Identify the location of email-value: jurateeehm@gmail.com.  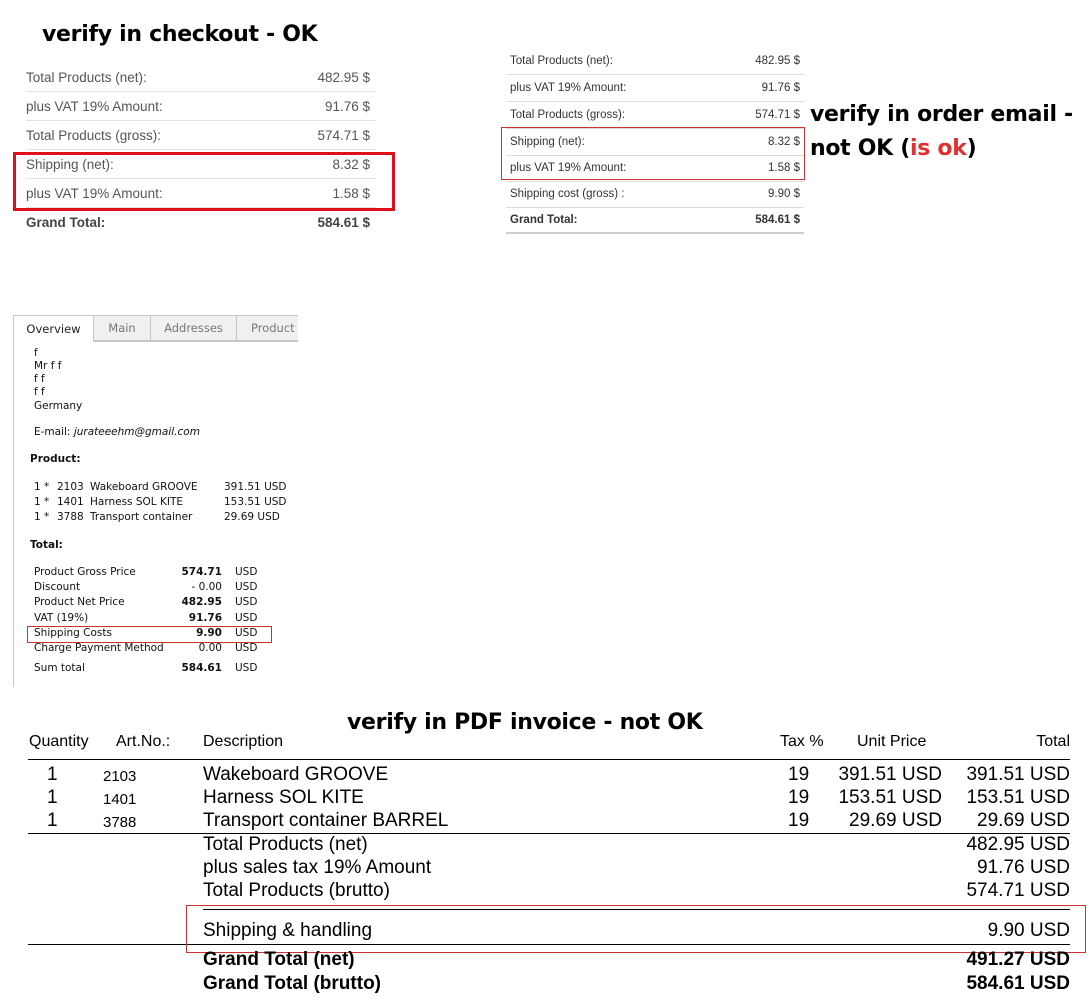
(136, 432).